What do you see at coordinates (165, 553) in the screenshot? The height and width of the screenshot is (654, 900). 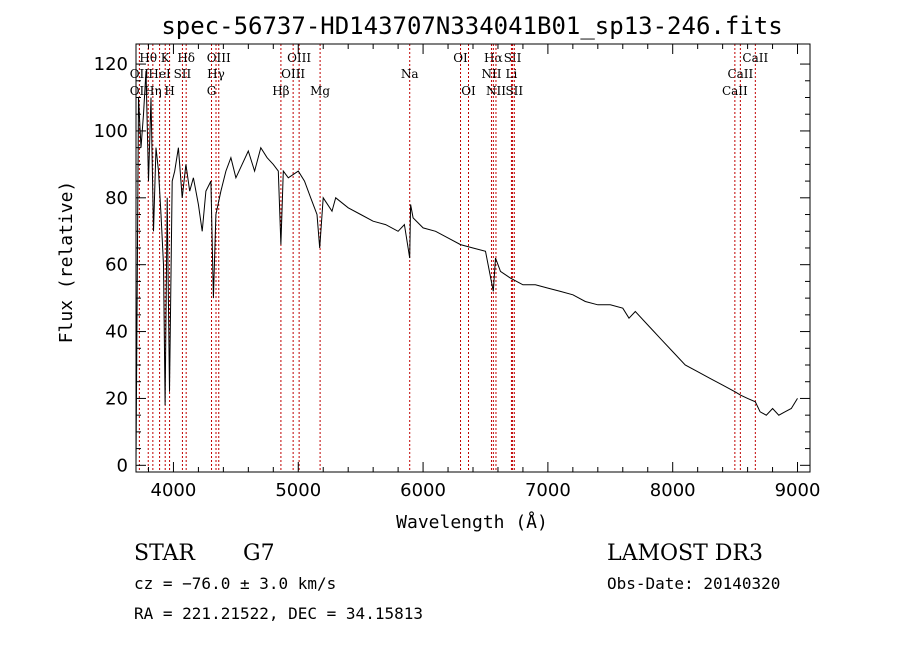 I see `object-class: STAR` at bounding box center [165, 553].